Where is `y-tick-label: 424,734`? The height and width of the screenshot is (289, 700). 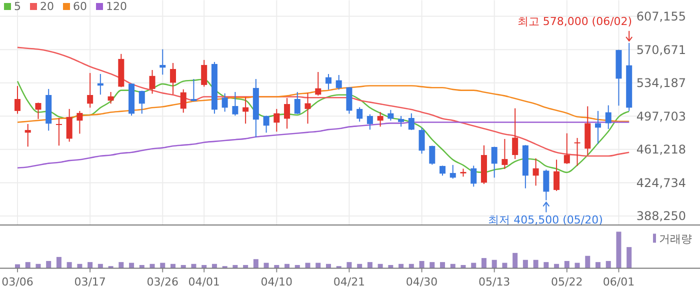 y-tick-label: 424,734 is located at coordinates (661, 183).